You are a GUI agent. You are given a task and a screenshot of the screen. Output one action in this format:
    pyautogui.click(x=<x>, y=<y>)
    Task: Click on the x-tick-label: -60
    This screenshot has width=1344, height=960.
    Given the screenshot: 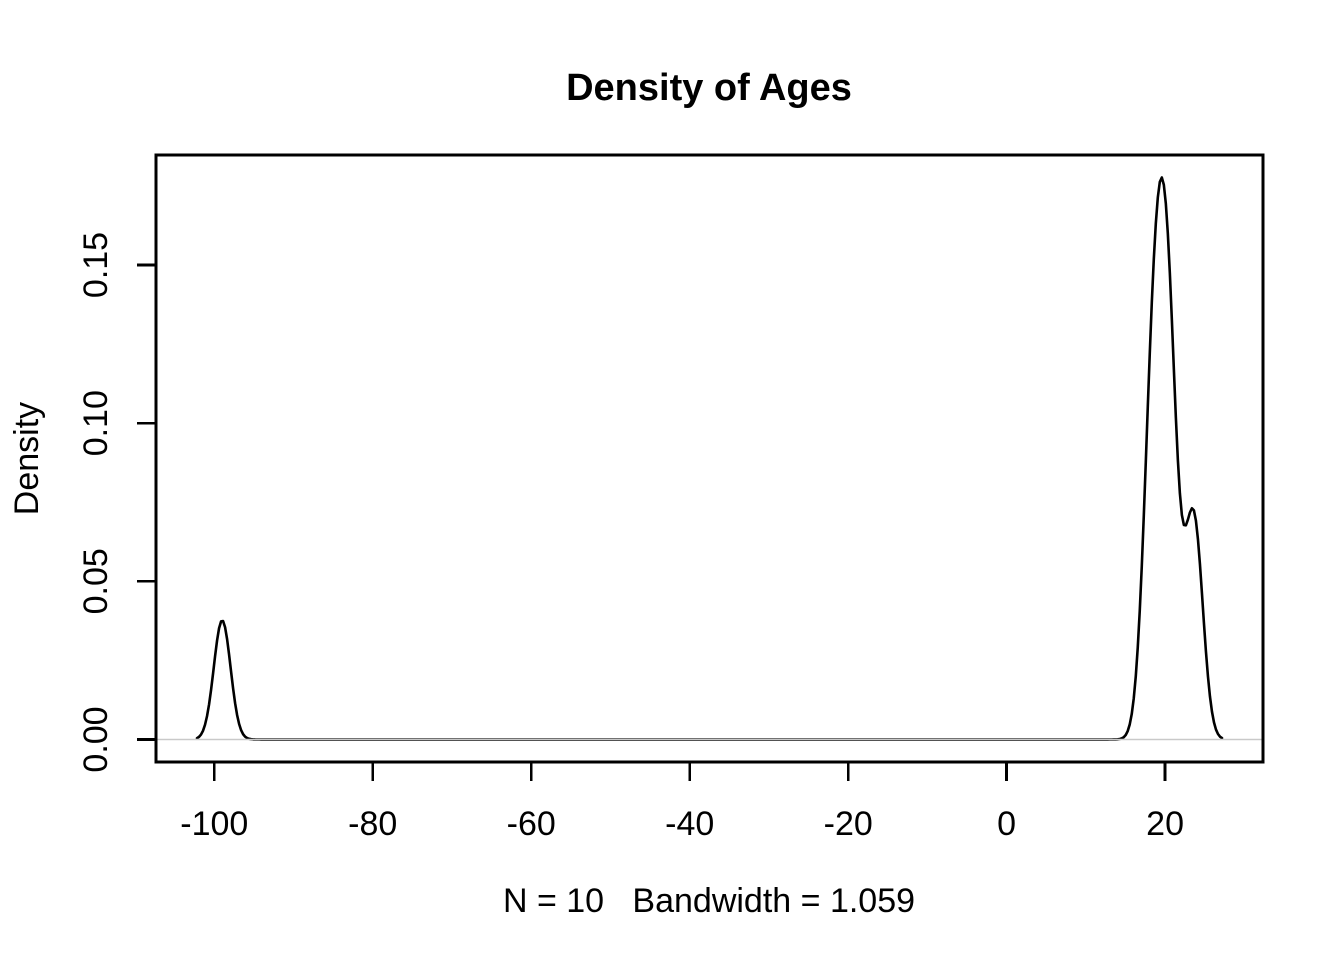 What is the action you would take?
    pyautogui.click(x=531, y=824)
    